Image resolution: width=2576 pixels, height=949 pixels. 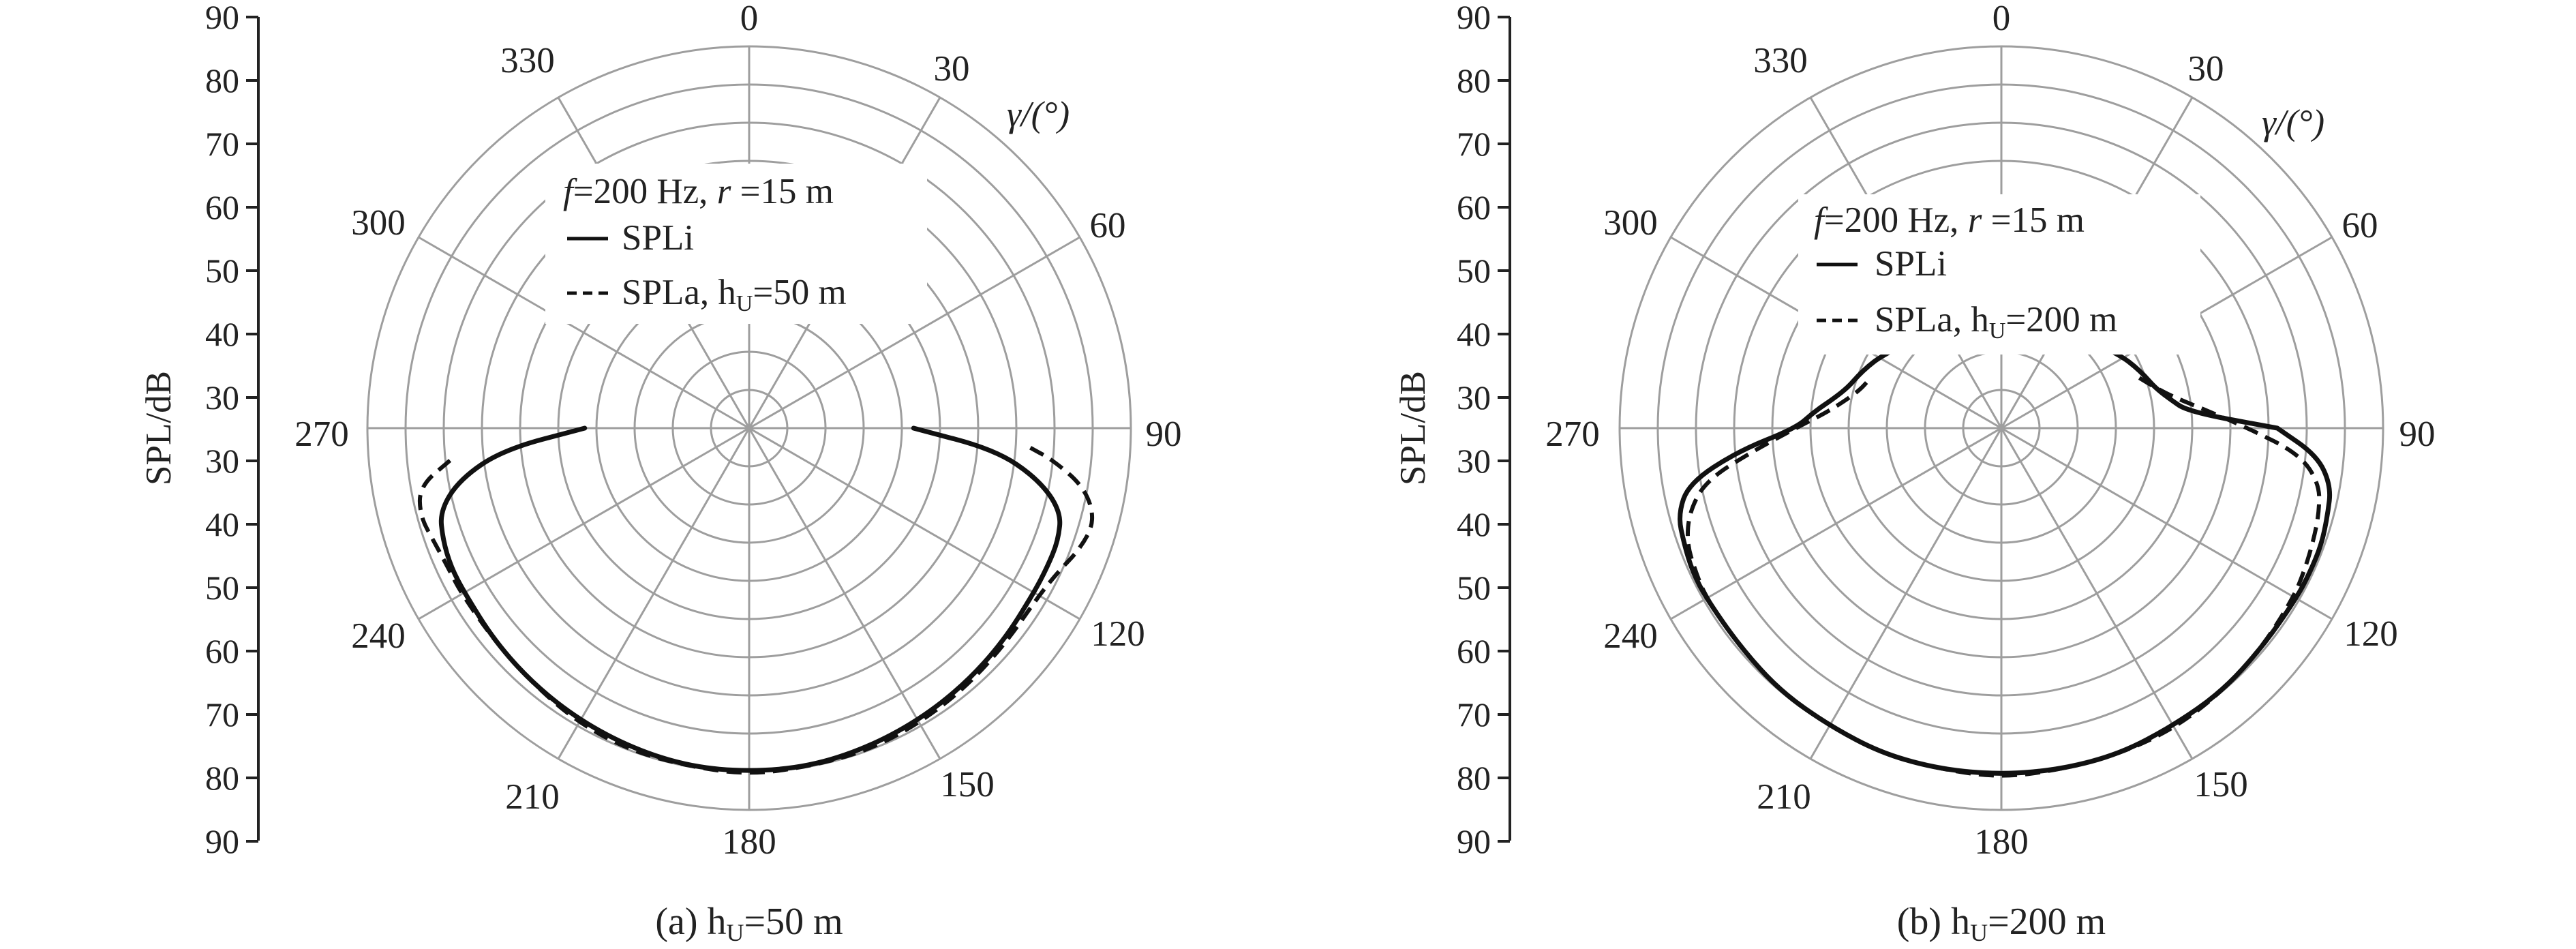 I want to click on legend-label-splA-tail: =200 m, so click(x=2061, y=320).